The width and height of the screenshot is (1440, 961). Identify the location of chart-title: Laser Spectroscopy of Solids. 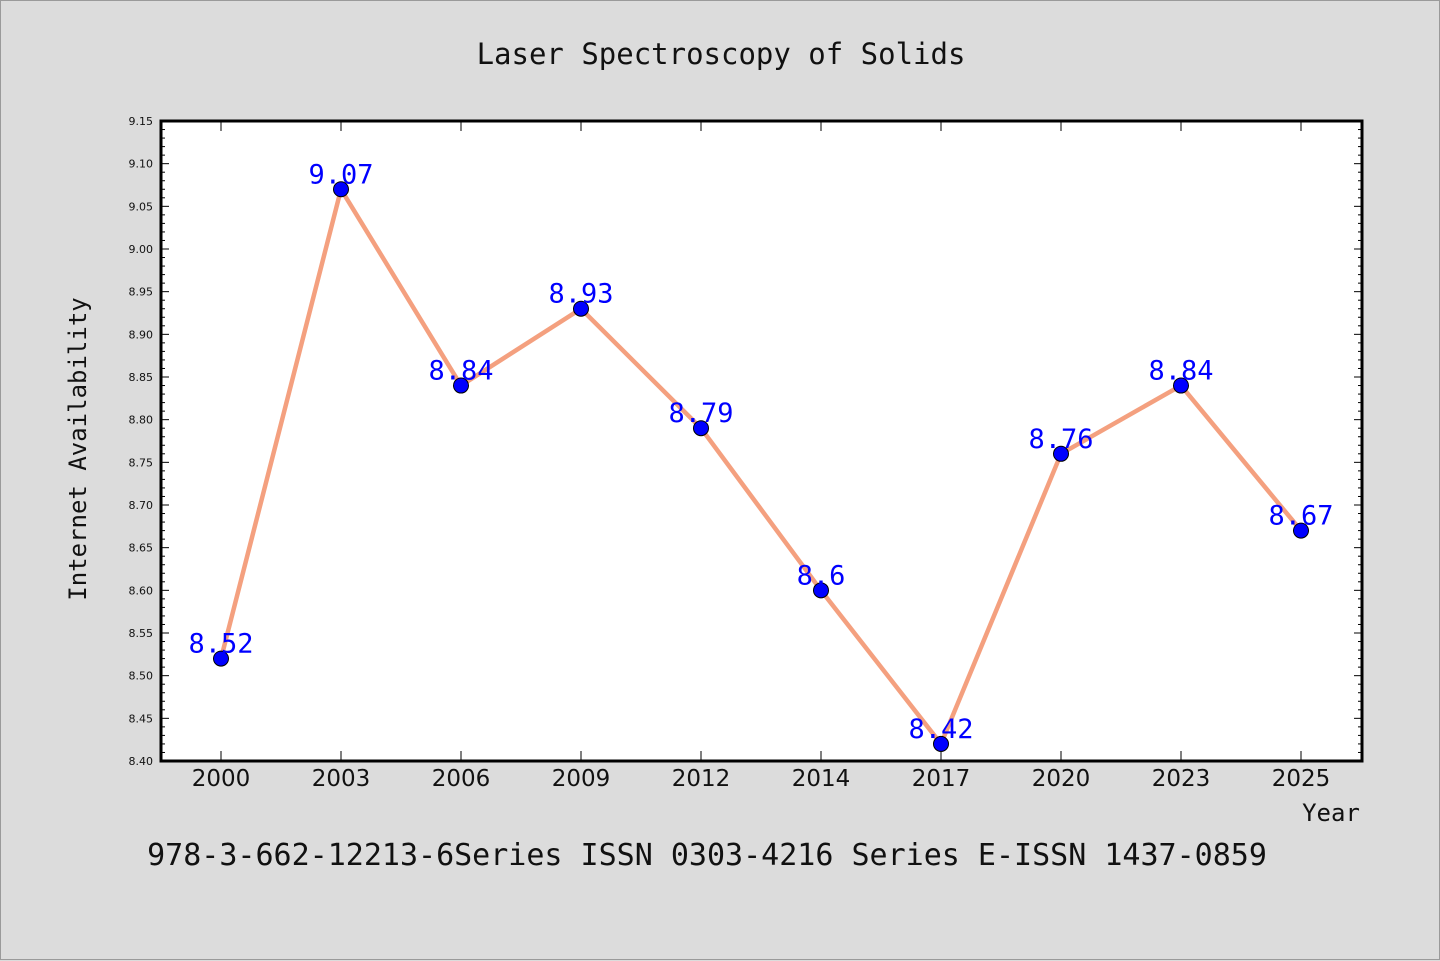
(721, 54).